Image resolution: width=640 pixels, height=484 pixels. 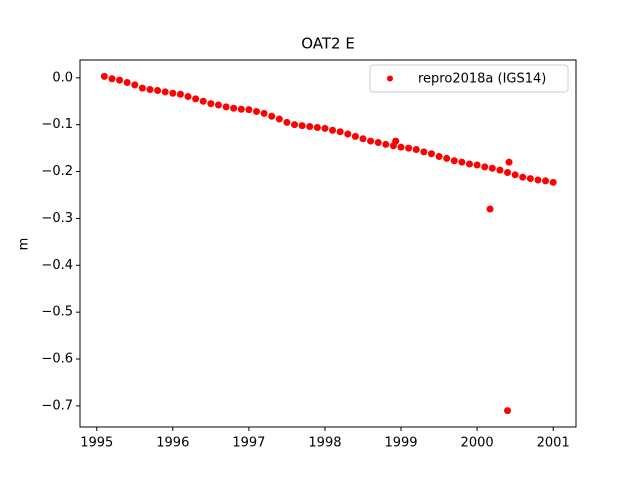 What do you see at coordinates (172, 443) in the screenshot?
I see `x-tick-label: 1996` at bounding box center [172, 443].